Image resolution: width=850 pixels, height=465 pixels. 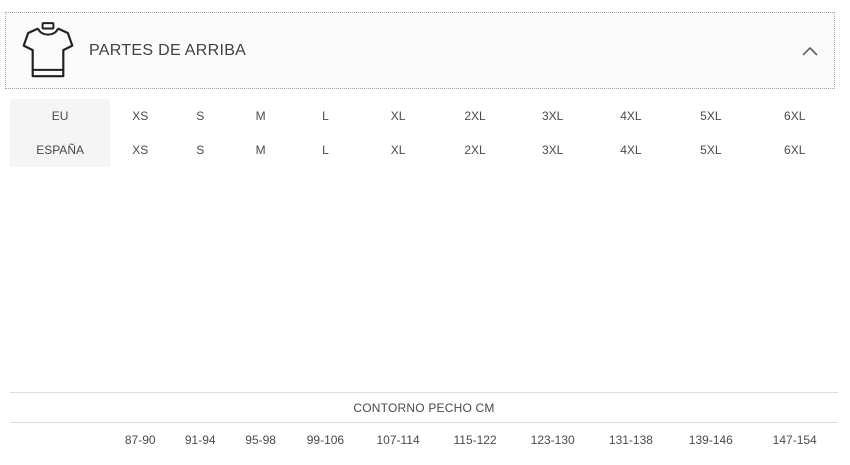 I want to click on row-label-eu: EU, so click(x=60, y=116).